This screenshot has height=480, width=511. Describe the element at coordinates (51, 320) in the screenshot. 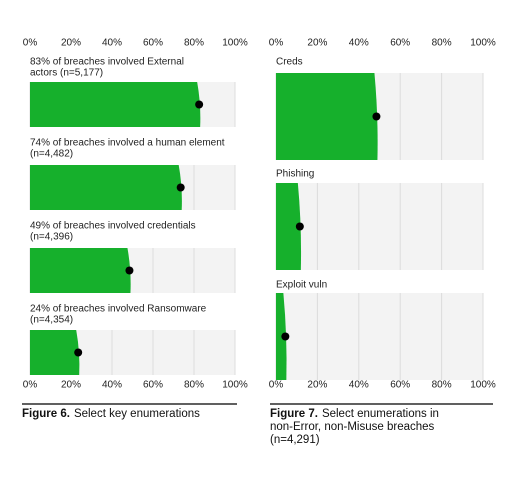

I see `category-label: (n=4,354)` at that location.